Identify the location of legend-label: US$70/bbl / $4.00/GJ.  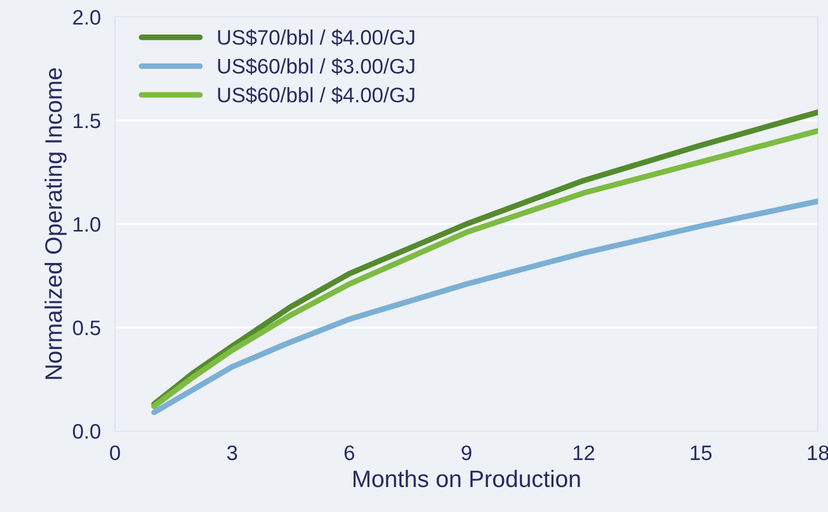
(316, 37).